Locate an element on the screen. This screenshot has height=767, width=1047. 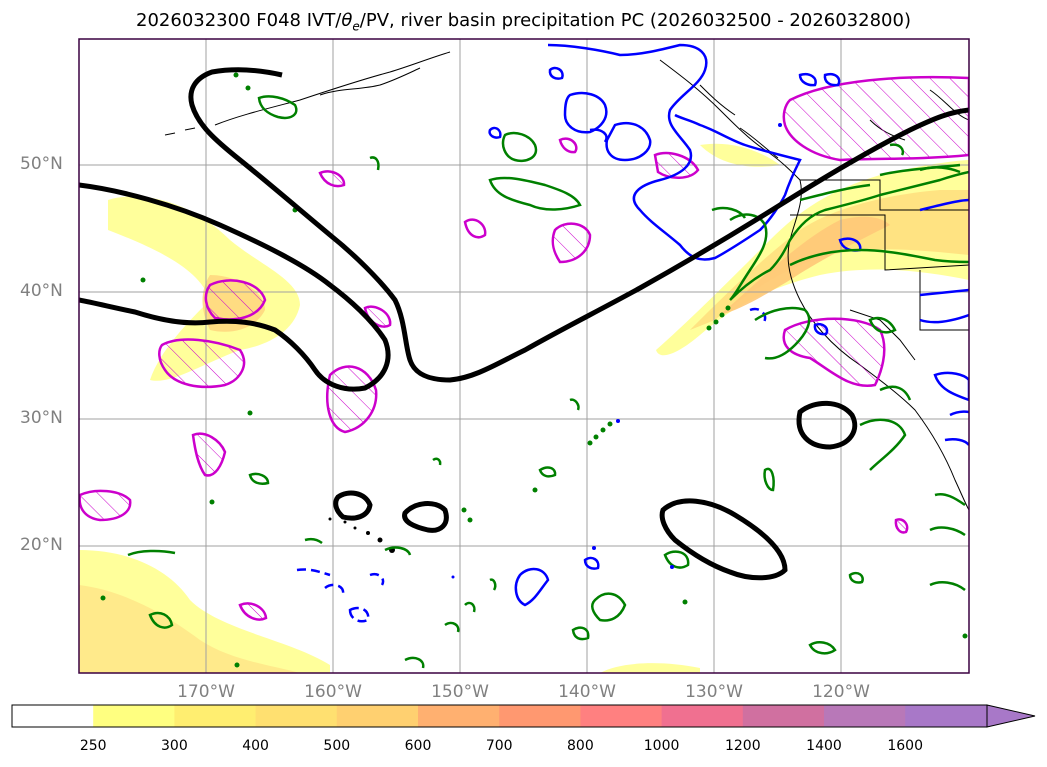
colorbar-tick-label: 1000 is located at coordinates (661, 746).